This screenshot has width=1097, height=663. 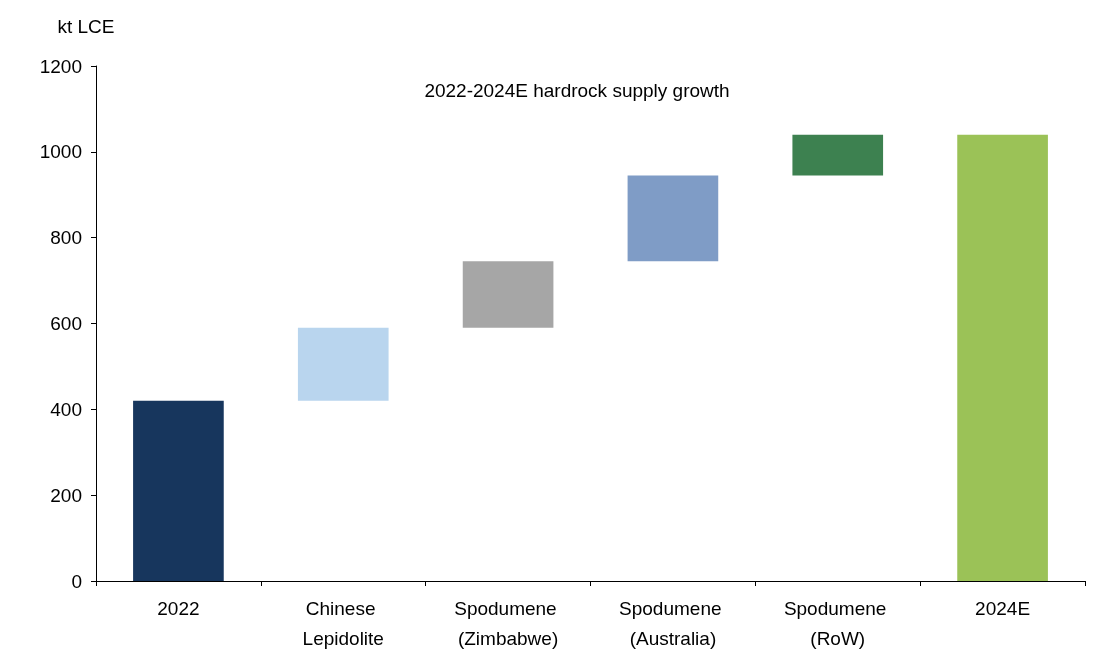 I want to click on y-tick-label: 0, so click(x=76, y=581).